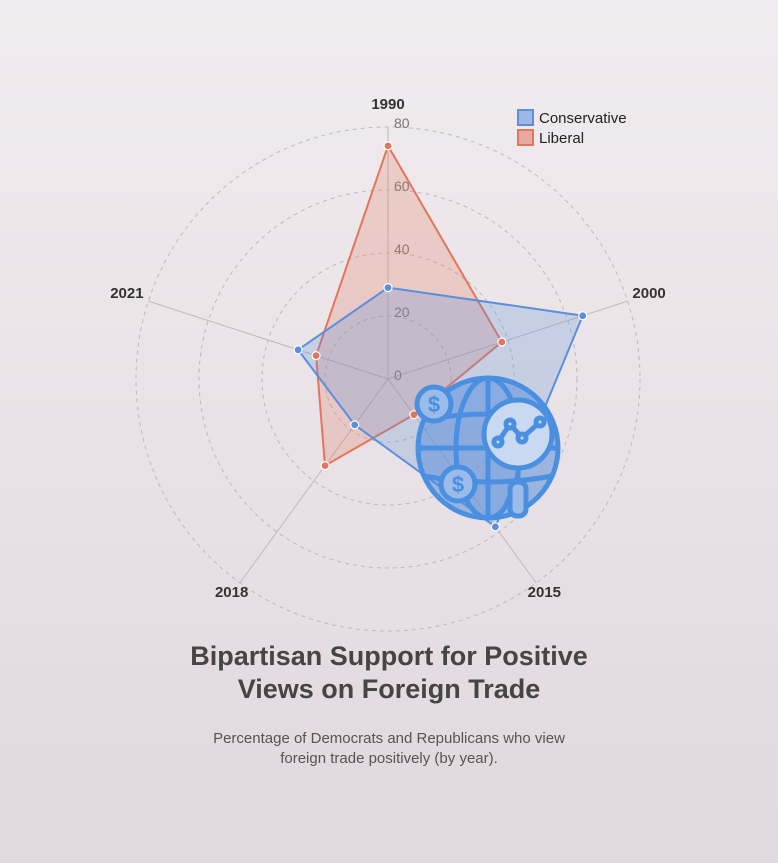  What do you see at coordinates (126, 293) in the screenshot?
I see `axis-label-2021: 2021` at bounding box center [126, 293].